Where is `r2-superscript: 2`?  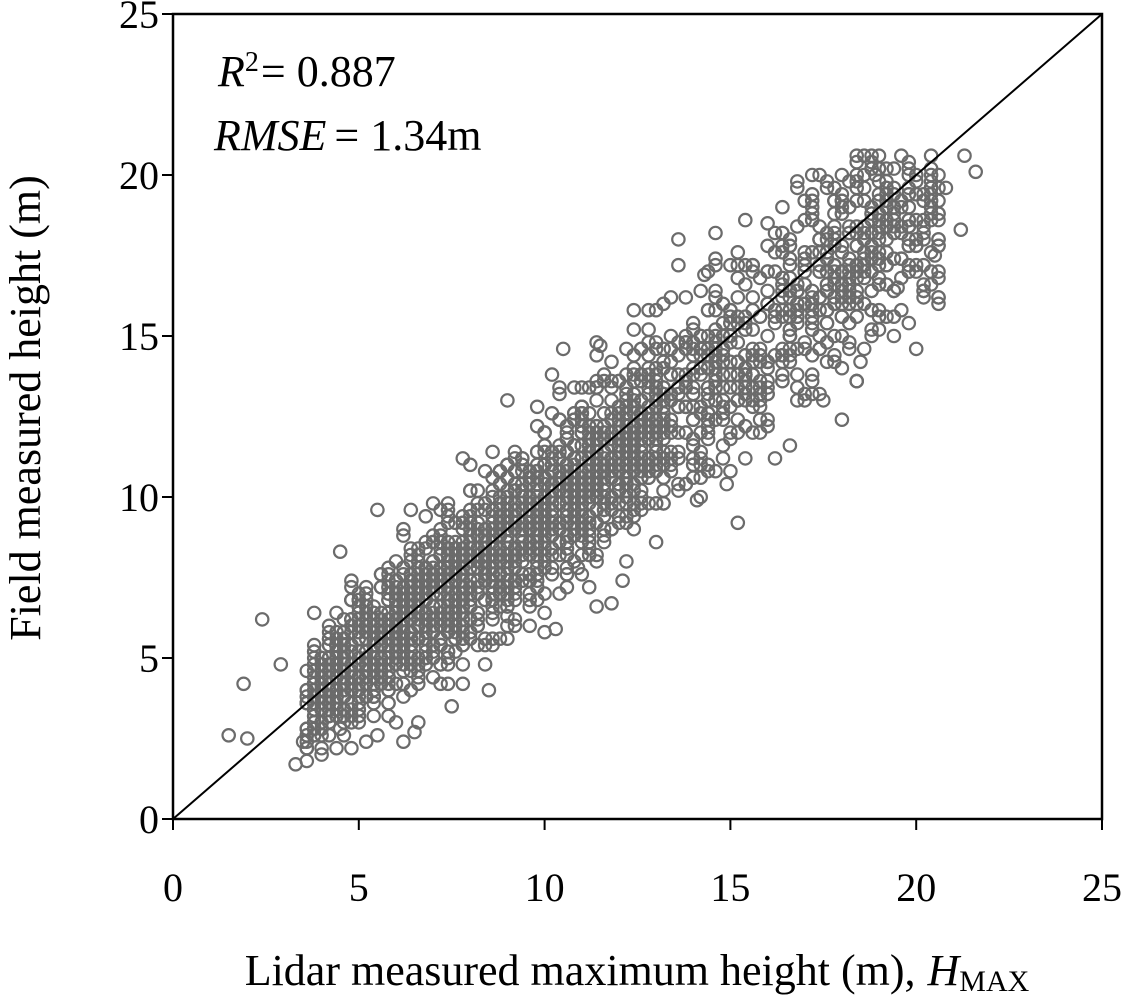 r2-superscript: 2 is located at coordinates (252, 62).